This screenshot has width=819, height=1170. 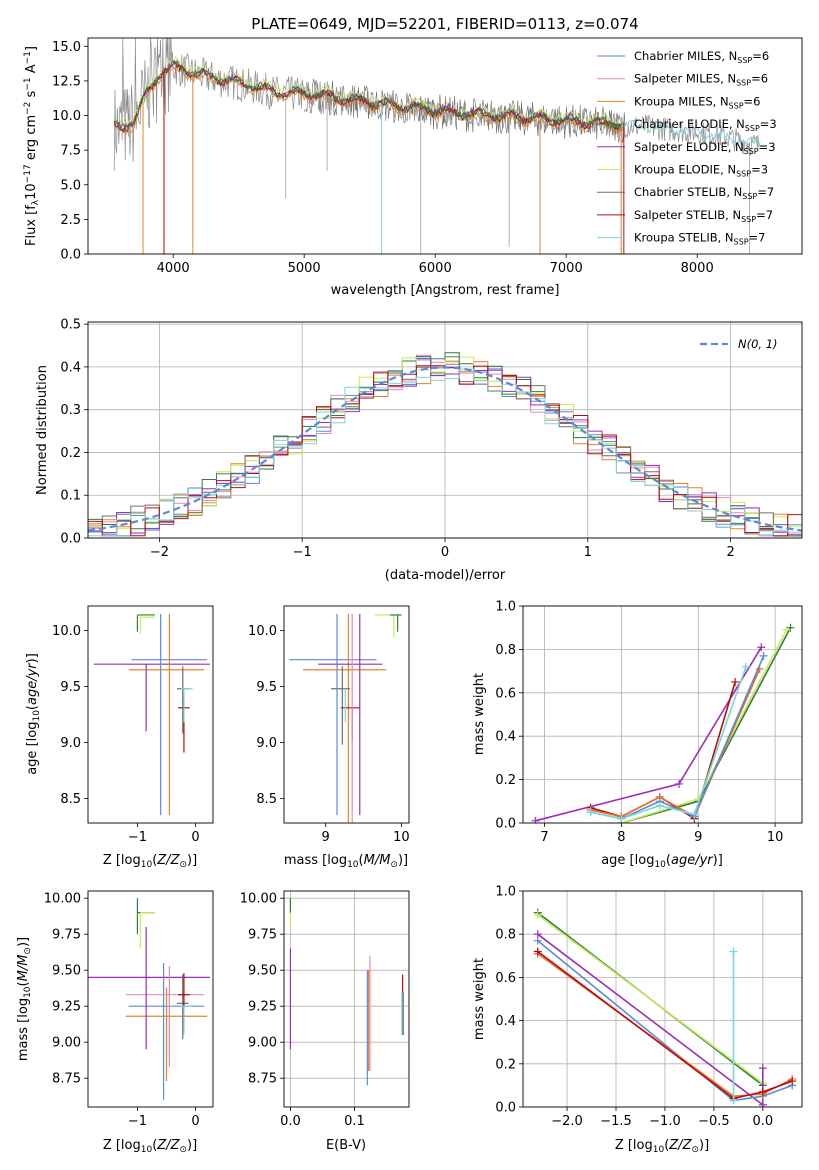 What do you see at coordinates (159, 552) in the screenshot?
I see `x-tick-label: −2` at bounding box center [159, 552].